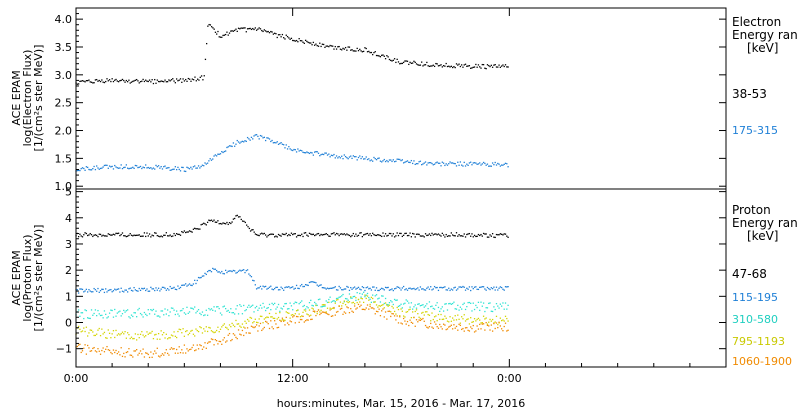  Describe the element at coordinates (749, 94) in the screenshot. I see `legend-label-38-53: 38-53` at that location.